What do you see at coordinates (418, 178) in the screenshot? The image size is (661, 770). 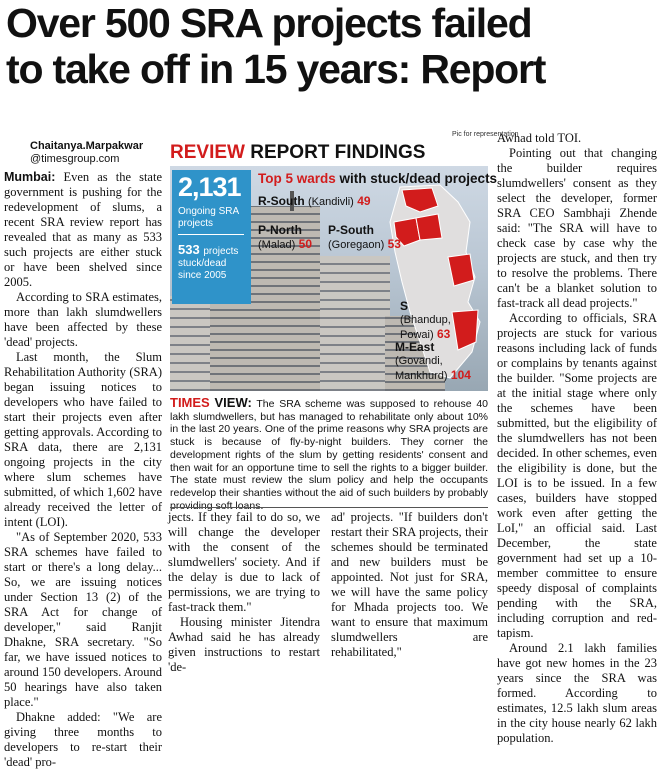 I see `top5-rest: with stuck/dead projects` at bounding box center [418, 178].